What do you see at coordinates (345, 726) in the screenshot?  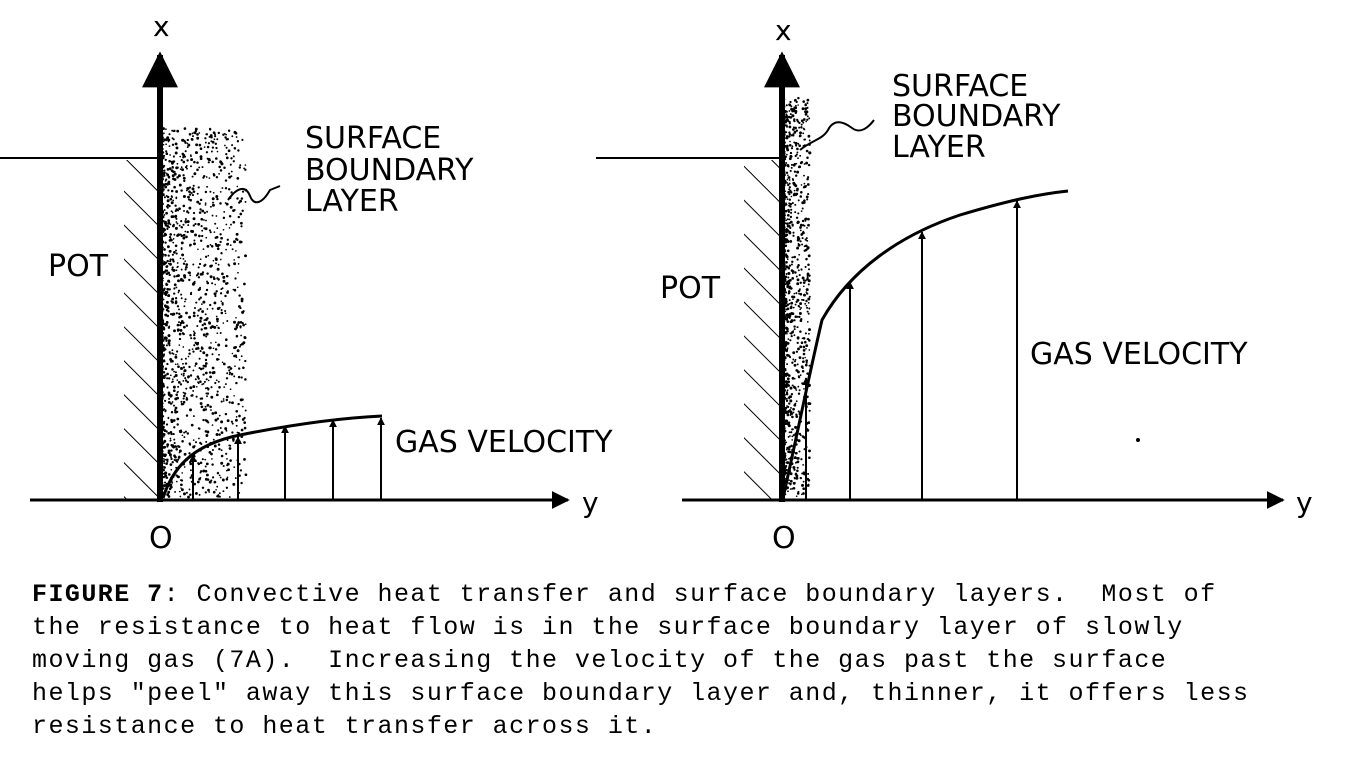 I see `caption-line-5: resistance to heat transfer across it.` at bounding box center [345, 726].